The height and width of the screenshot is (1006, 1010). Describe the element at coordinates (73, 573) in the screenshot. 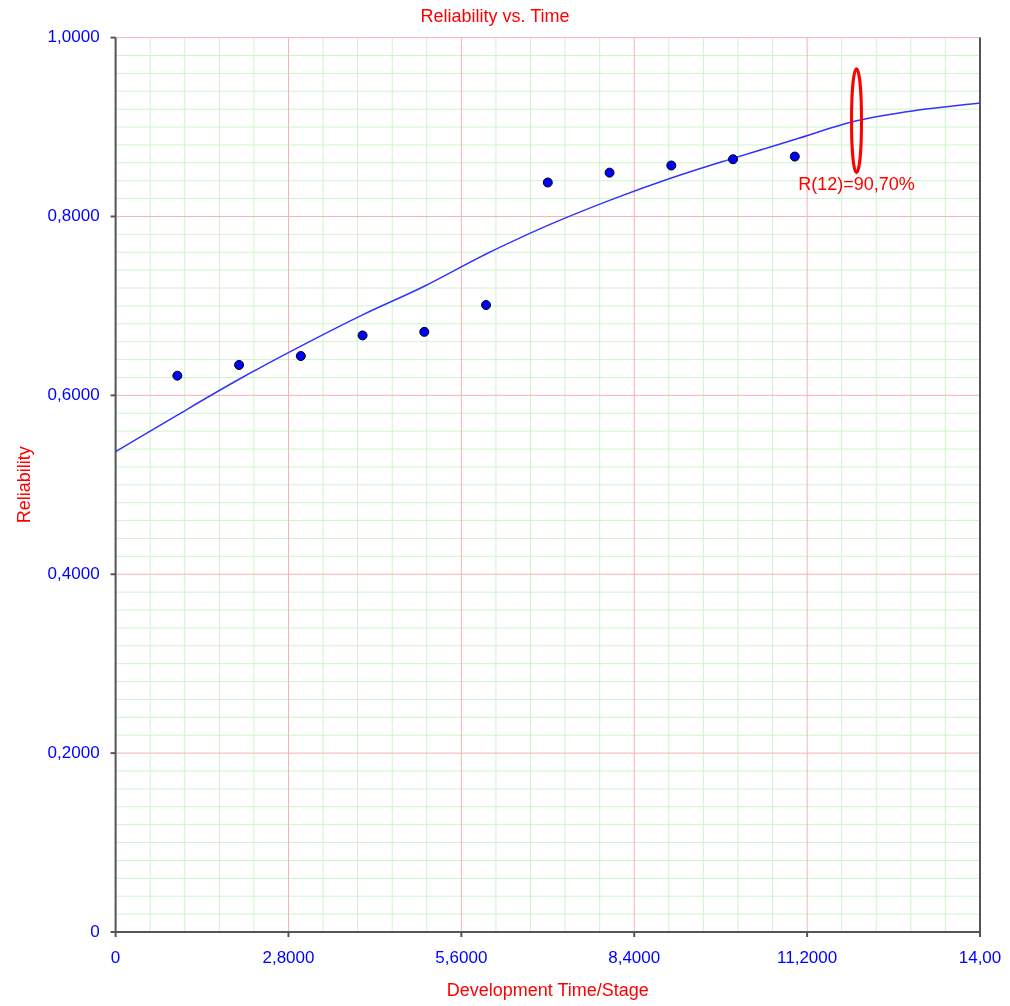

I see `y-tick-label: 0,4000` at that location.